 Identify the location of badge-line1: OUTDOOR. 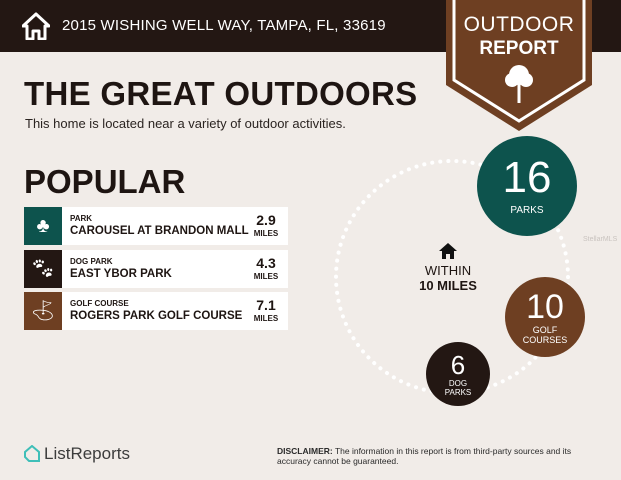
(519, 24).